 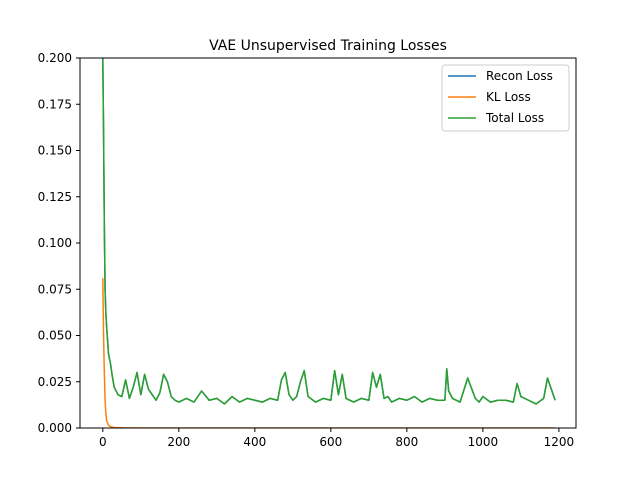 I want to click on y-tick-label: 0.125, so click(x=55, y=197).